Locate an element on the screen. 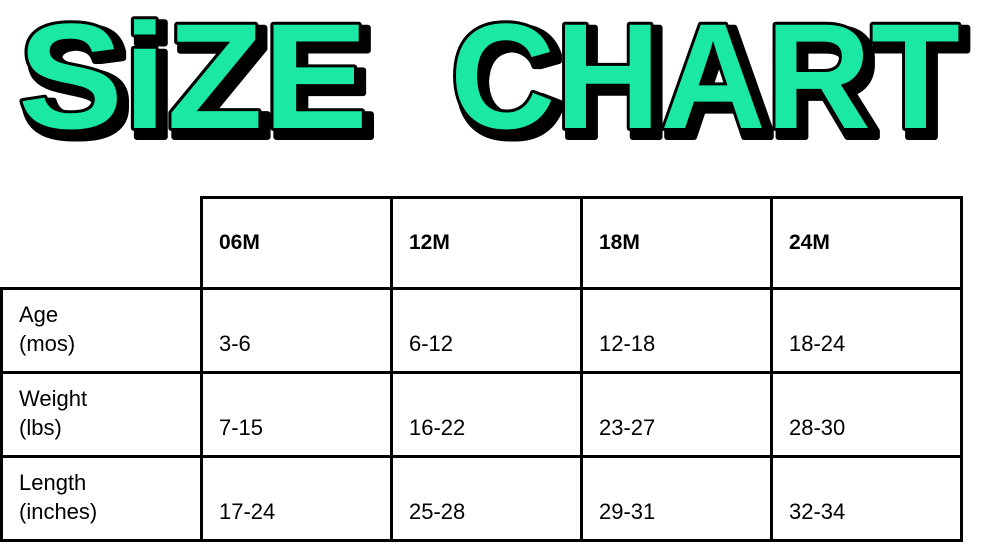 The height and width of the screenshot is (560, 984). cell: 32-34 is located at coordinates (866, 498).